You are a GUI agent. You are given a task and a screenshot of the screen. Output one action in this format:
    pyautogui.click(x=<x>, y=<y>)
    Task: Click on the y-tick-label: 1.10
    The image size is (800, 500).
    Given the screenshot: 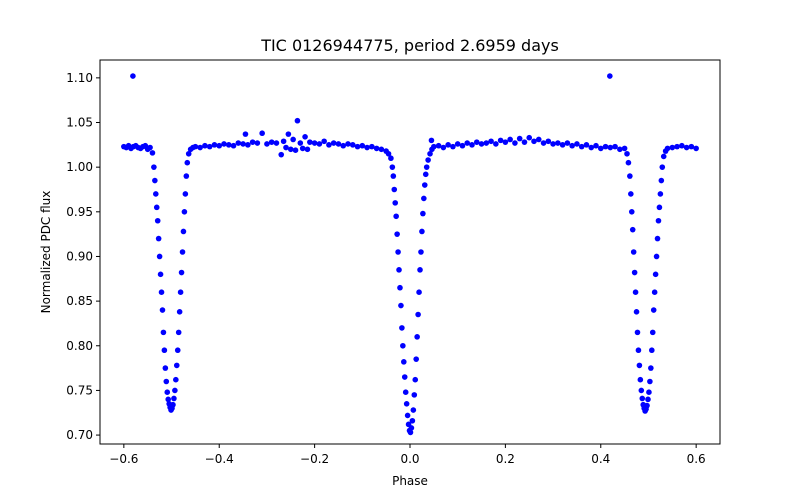 What is the action you would take?
    pyautogui.click(x=79, y=78)
    